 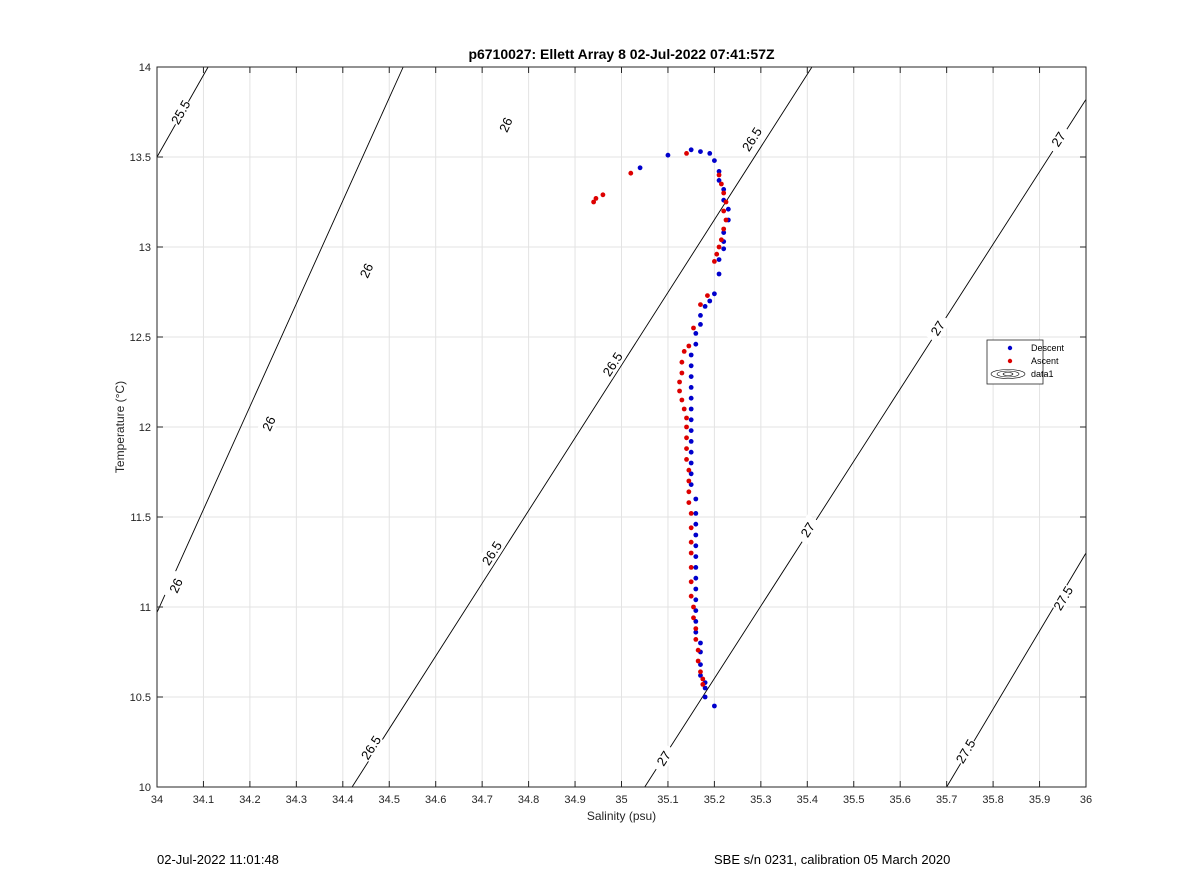 I want to click on x-tick-label: 34.1, so click(x=203, y=800).